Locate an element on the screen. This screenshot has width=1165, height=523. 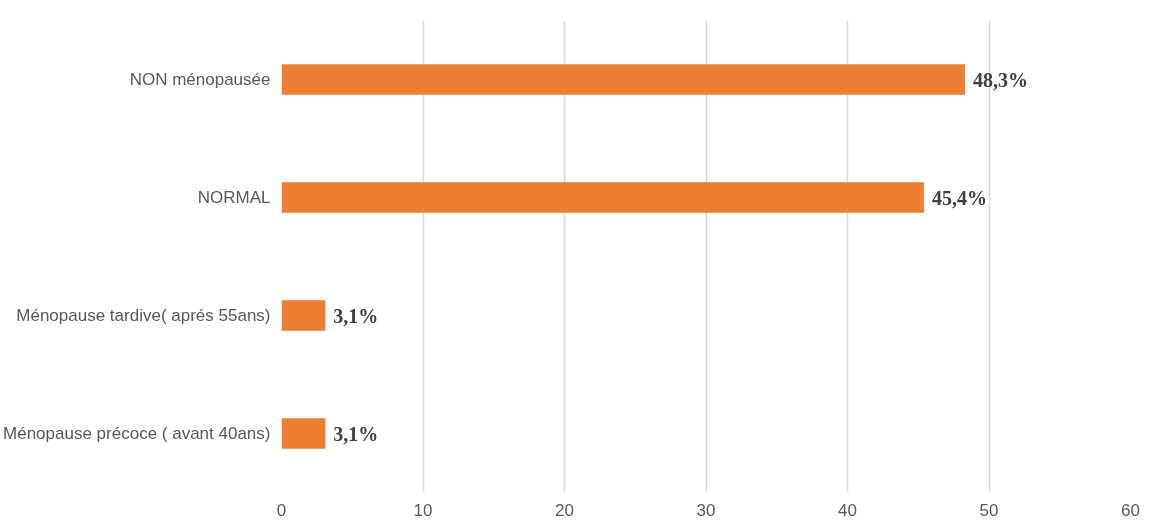
x-tick-label: 40 is located at coordinates (847, 510).